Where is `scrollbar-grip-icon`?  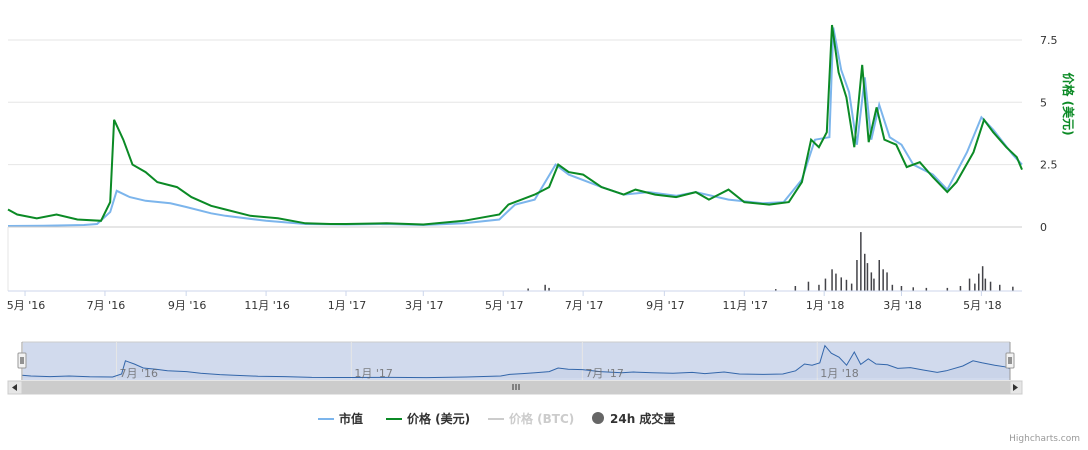 scrollbar-grip-icon is located at coordinates (516, 387).